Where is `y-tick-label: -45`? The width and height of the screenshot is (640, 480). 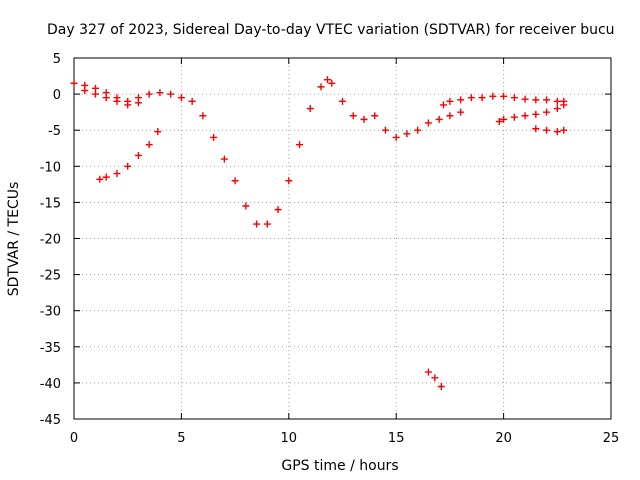 y-tick-label: -45 is located at coordinates (50, 420).